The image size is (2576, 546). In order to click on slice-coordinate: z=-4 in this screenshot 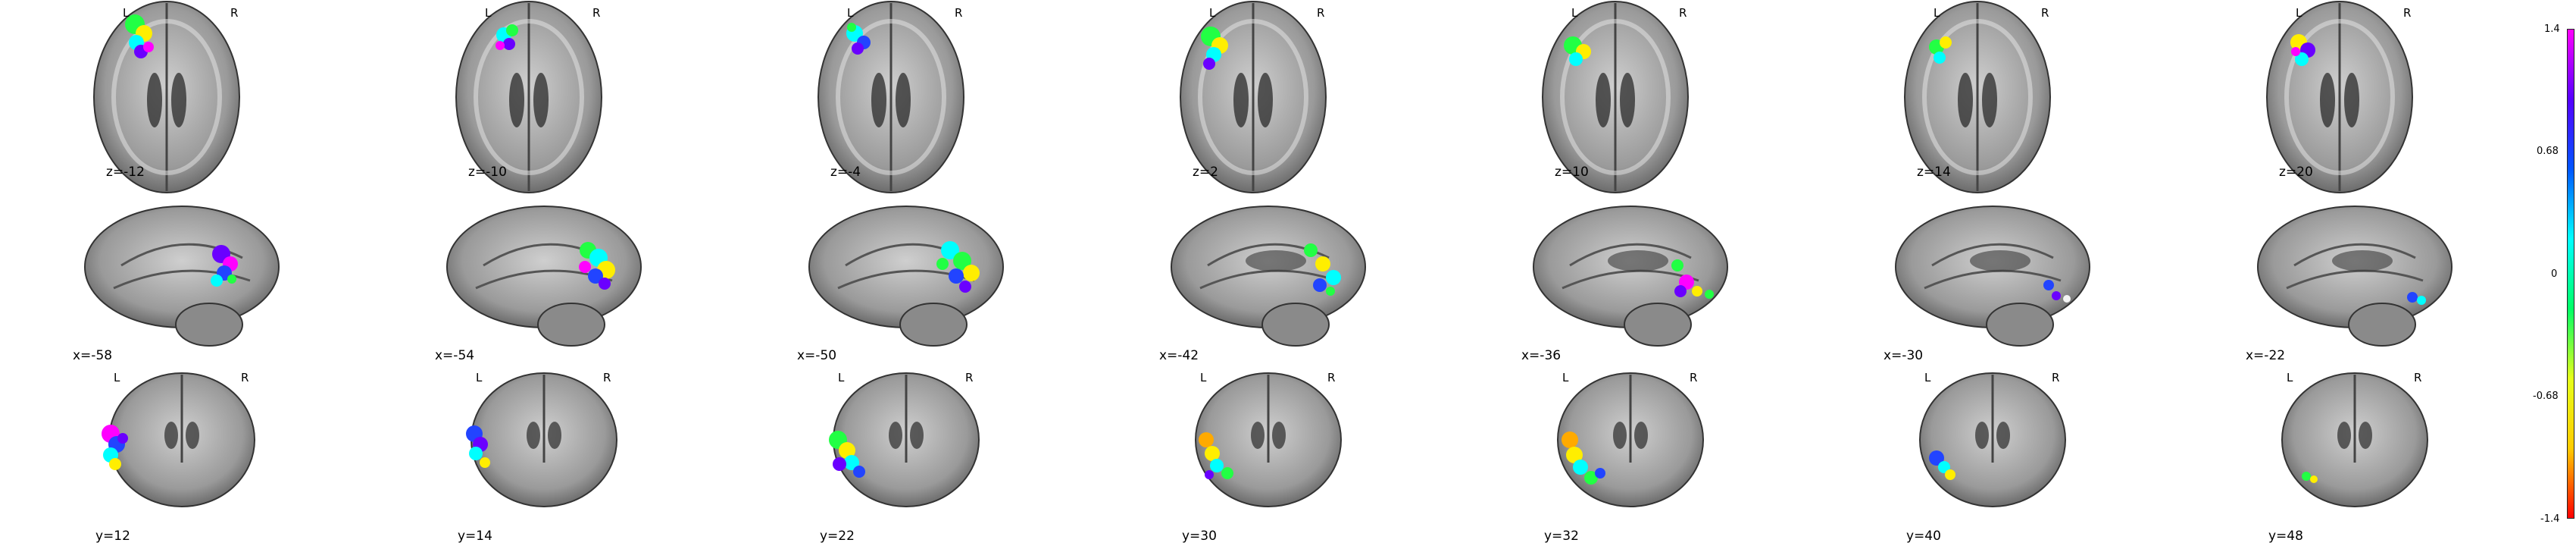, I will do `click(845, 172)`.